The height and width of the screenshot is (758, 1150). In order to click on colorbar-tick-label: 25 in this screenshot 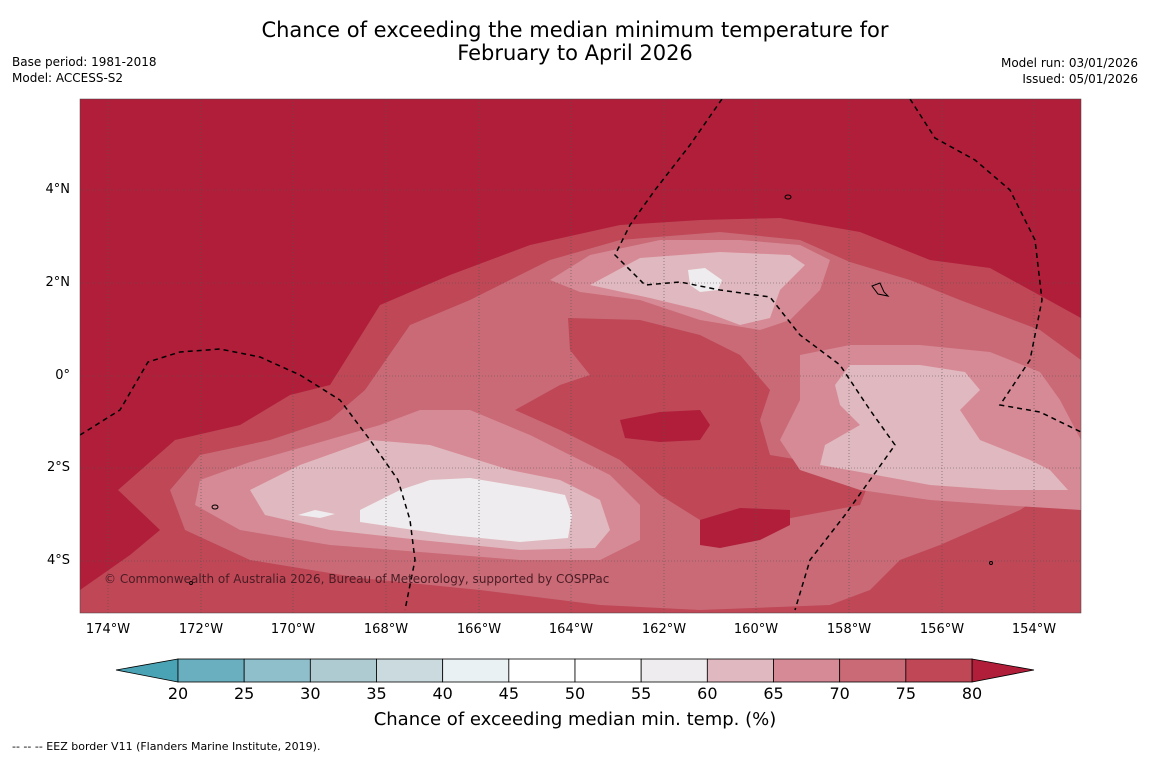, I will do `click(244, 693)`.